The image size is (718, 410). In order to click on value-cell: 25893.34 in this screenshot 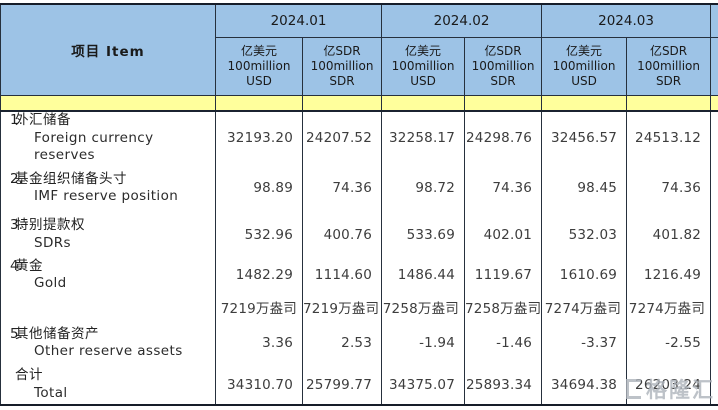, I will do `click(503, 385)`.